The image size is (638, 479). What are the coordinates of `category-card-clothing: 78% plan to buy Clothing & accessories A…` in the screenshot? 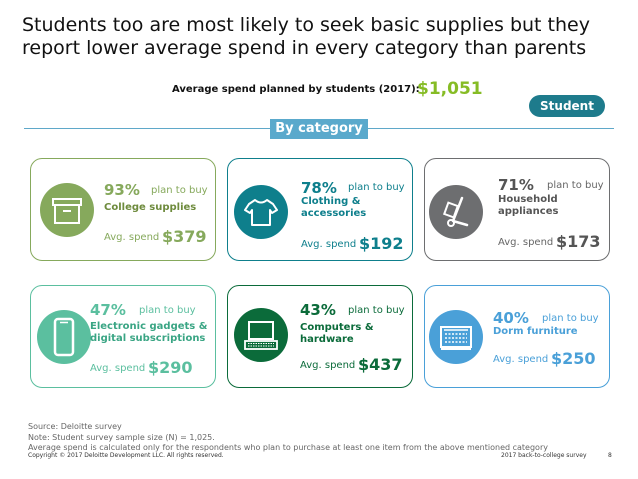 It's located at (320, 209).